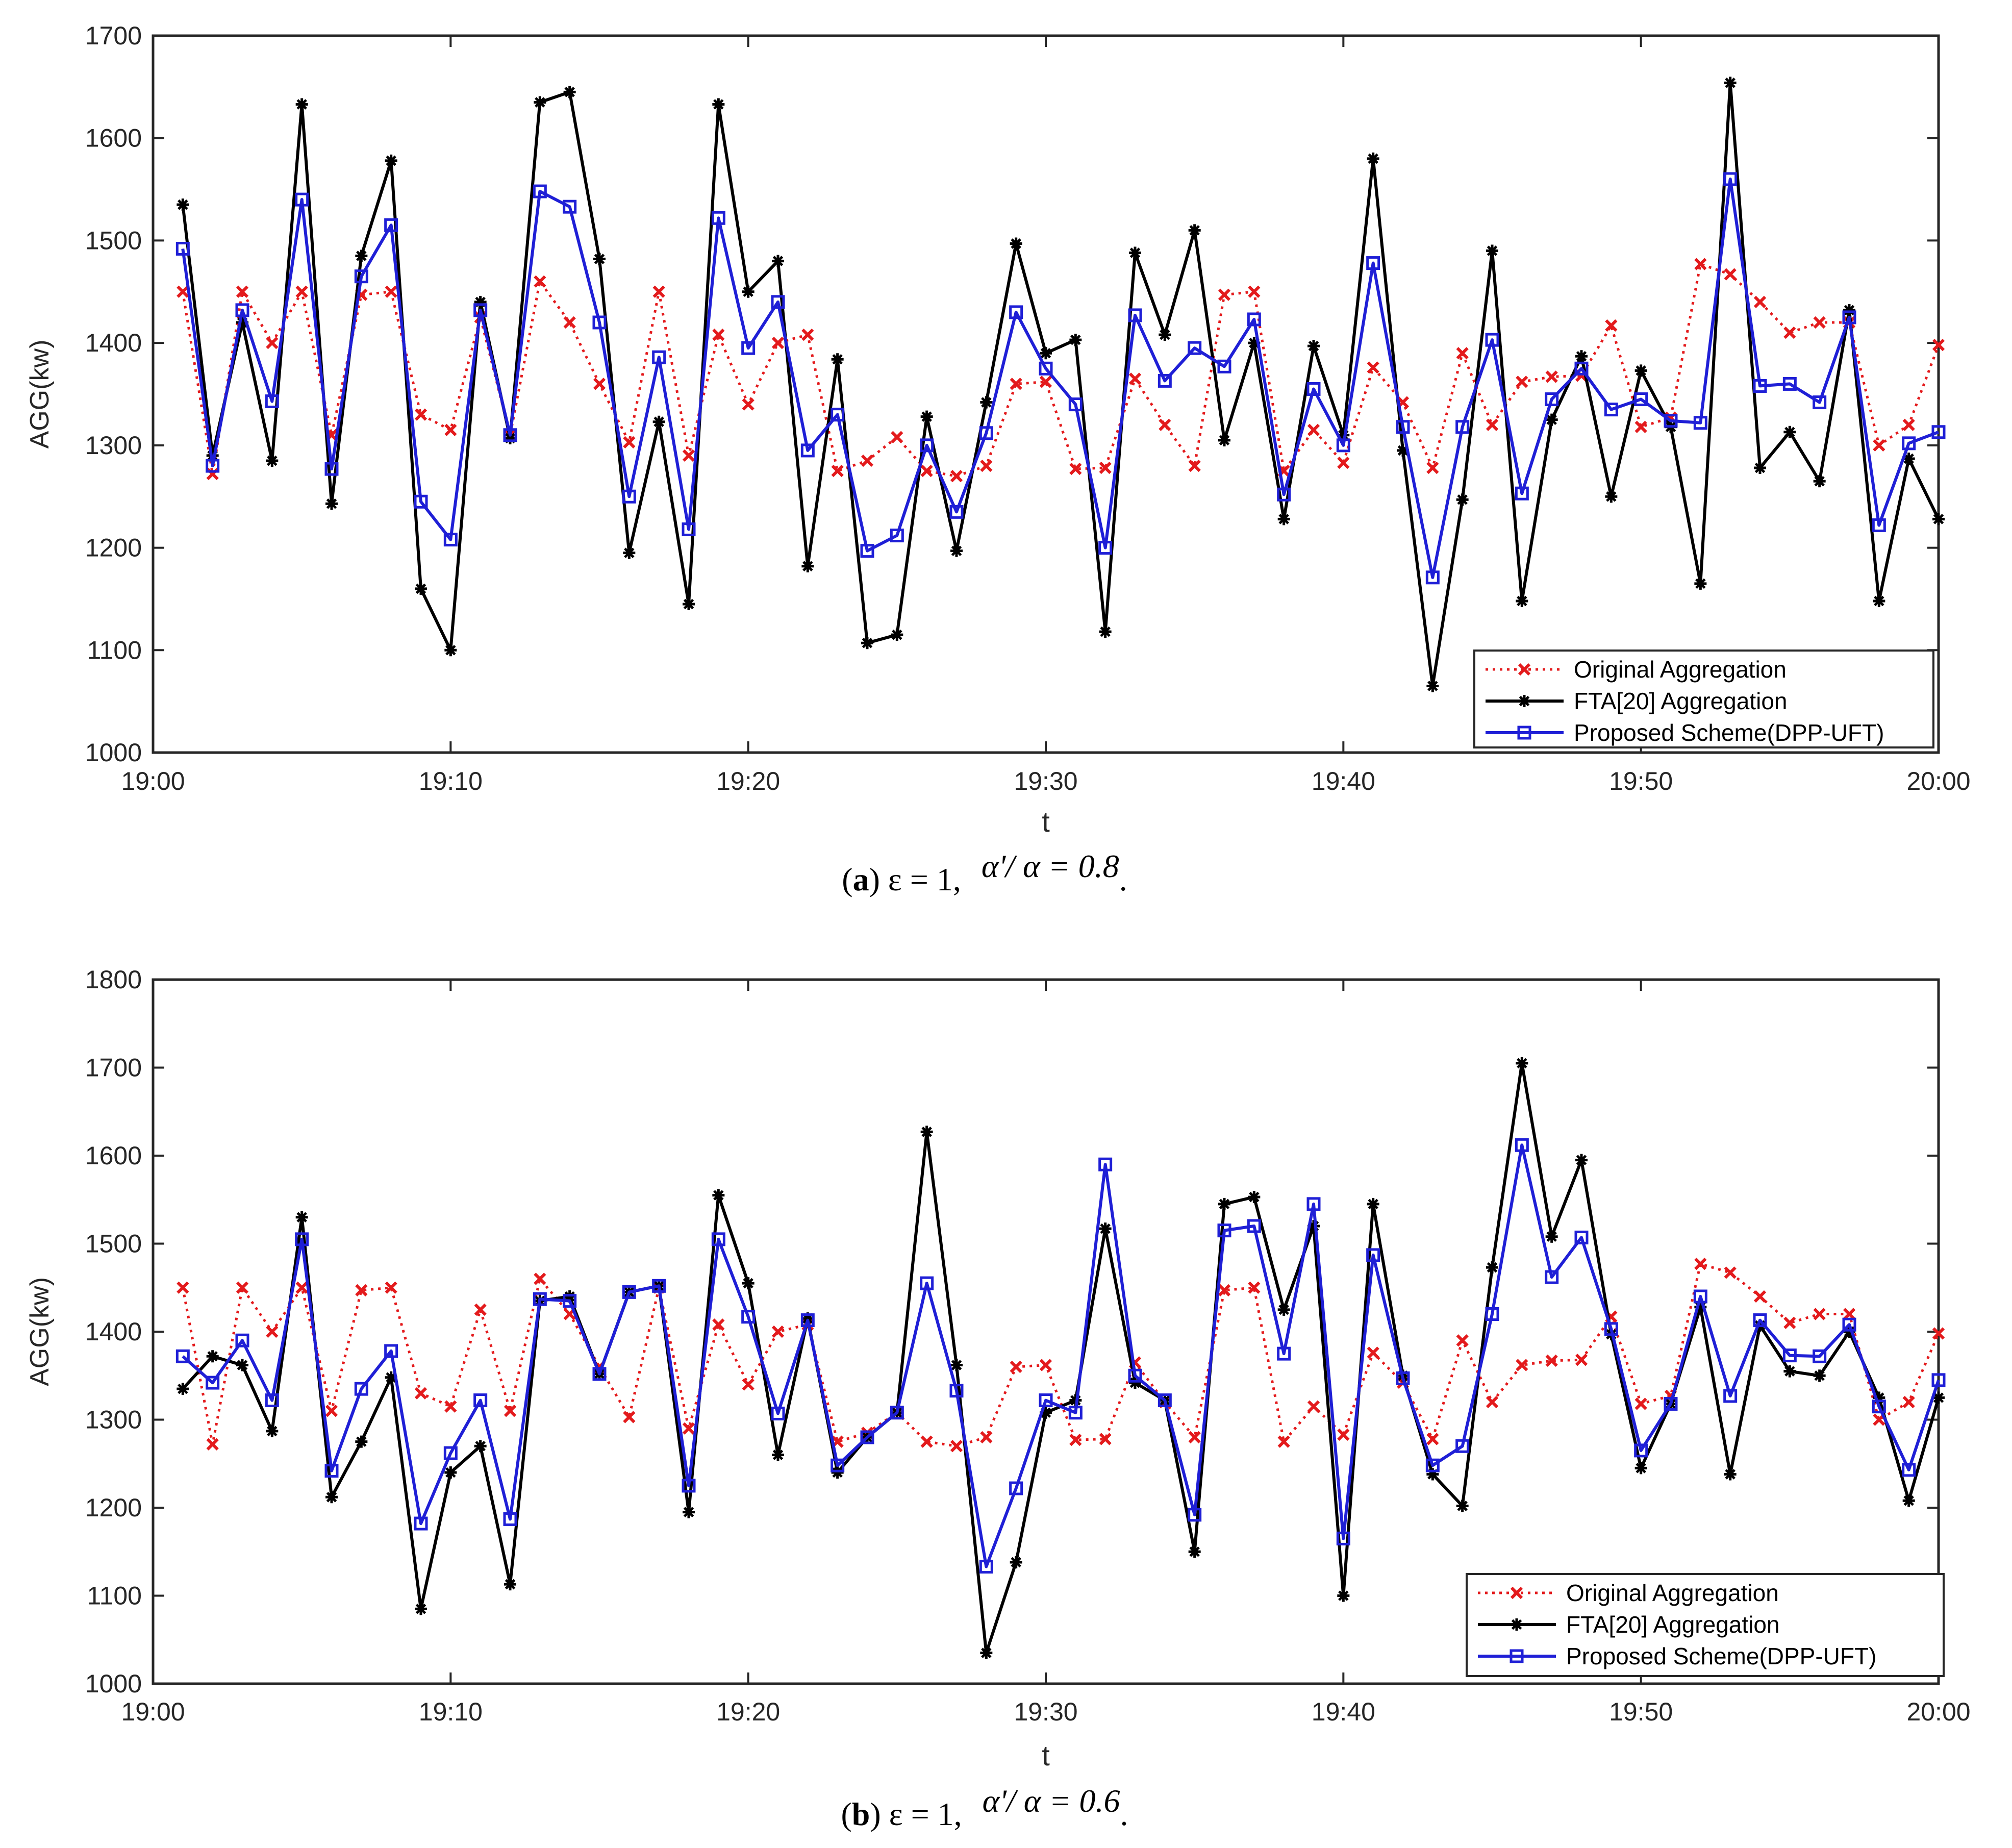 This screenshot has width=2012, height=1848. Describe the element at coordinates (1046, 822) in the screenshot. I see `x-axis-label: t` at that location.